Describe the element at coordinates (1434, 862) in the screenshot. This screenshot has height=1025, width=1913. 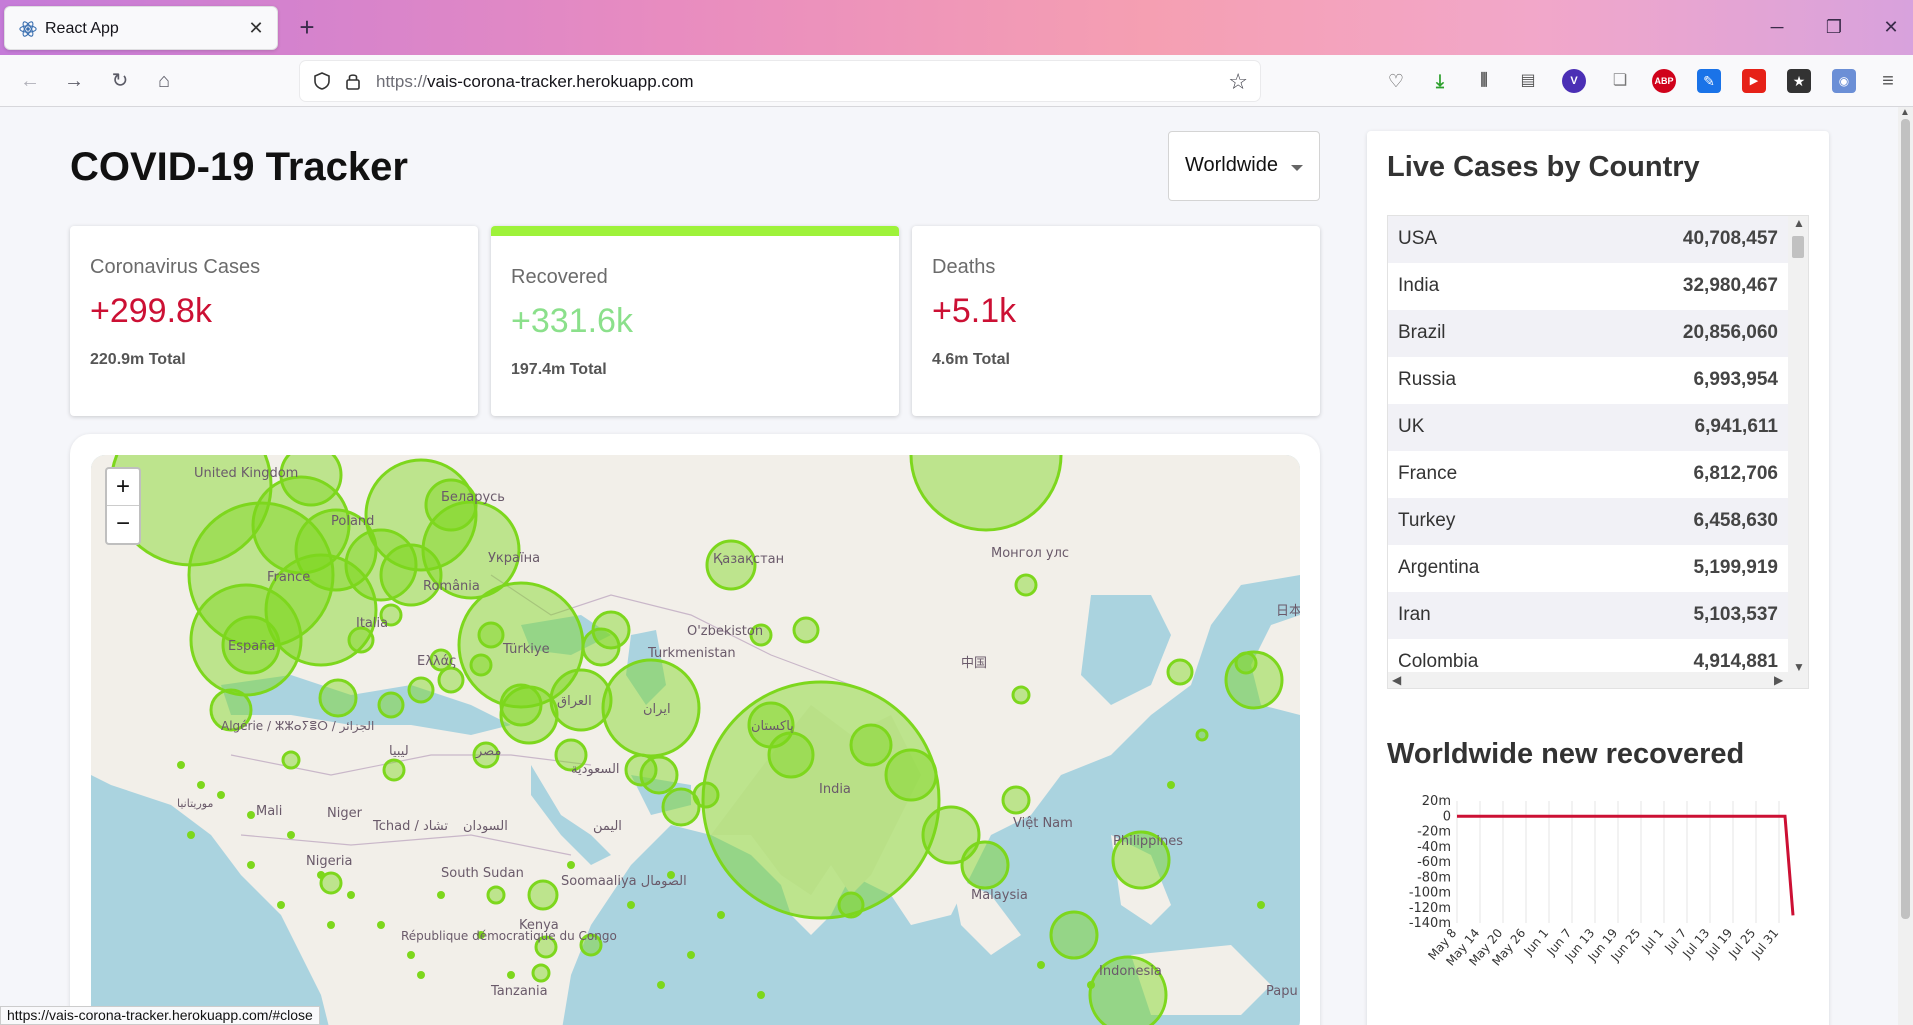
I see `y-tick-label: -60m` at that location.